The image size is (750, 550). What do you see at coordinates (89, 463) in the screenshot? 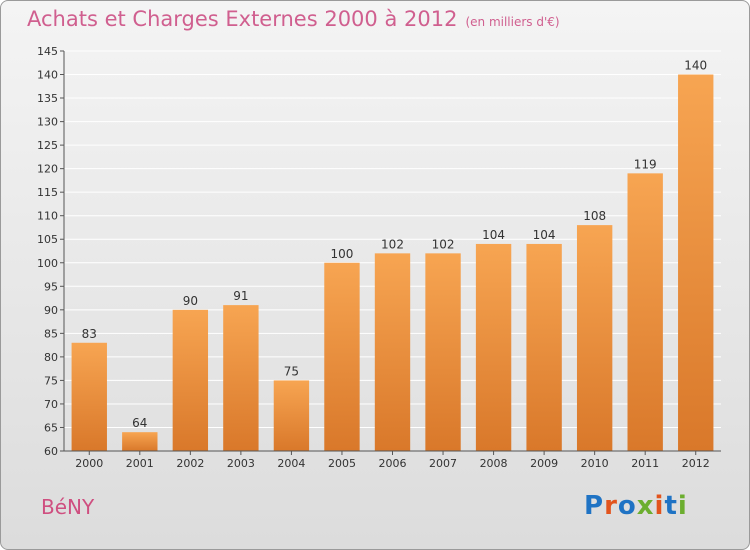
I see `x-tick-label: 2000` at bounding box center [89, 463].